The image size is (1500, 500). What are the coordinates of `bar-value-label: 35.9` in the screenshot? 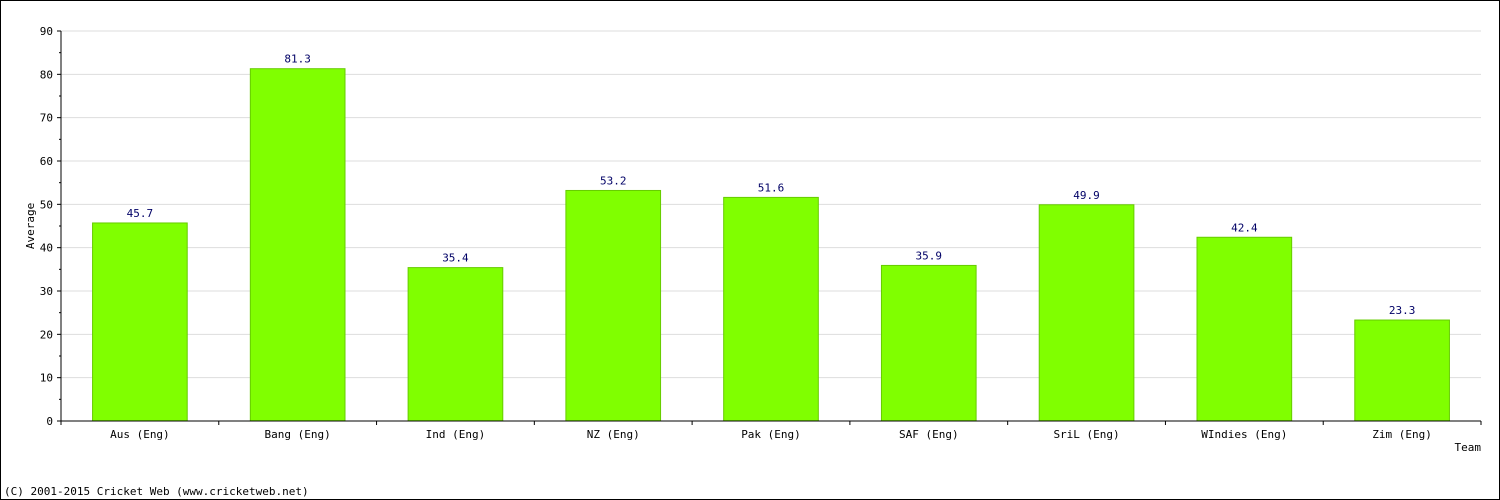 It's located at (929, 255).